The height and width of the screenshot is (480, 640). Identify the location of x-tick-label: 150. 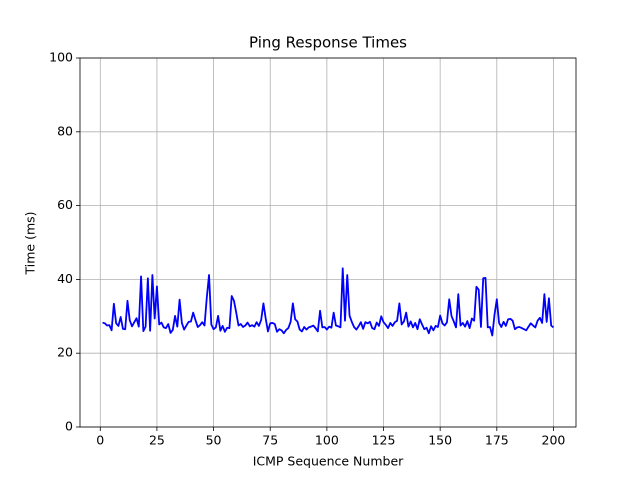
(440, 440).